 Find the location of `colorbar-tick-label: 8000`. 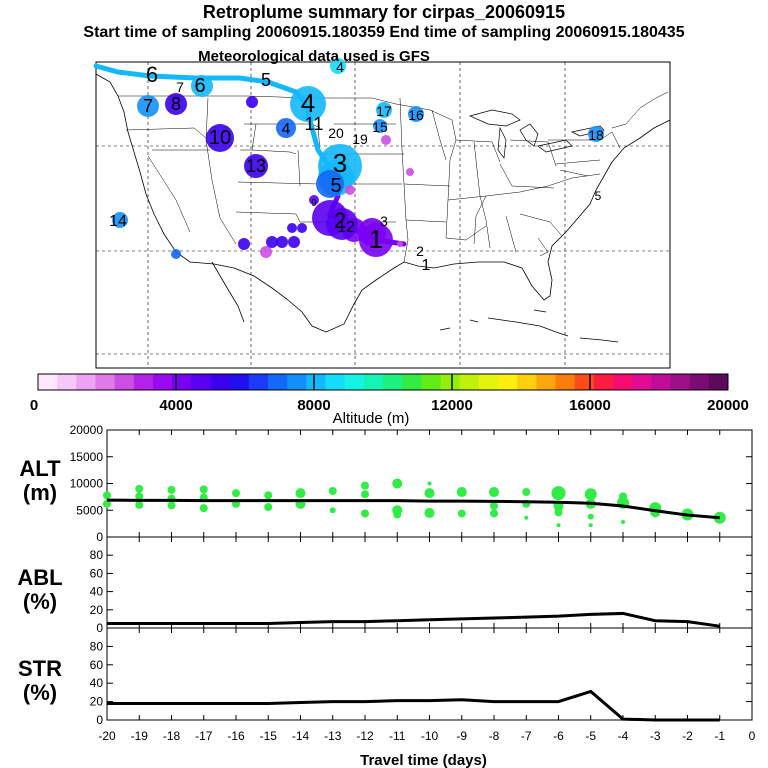

colorbar-tick-label: 8000 is located at coordinates (313, 405).